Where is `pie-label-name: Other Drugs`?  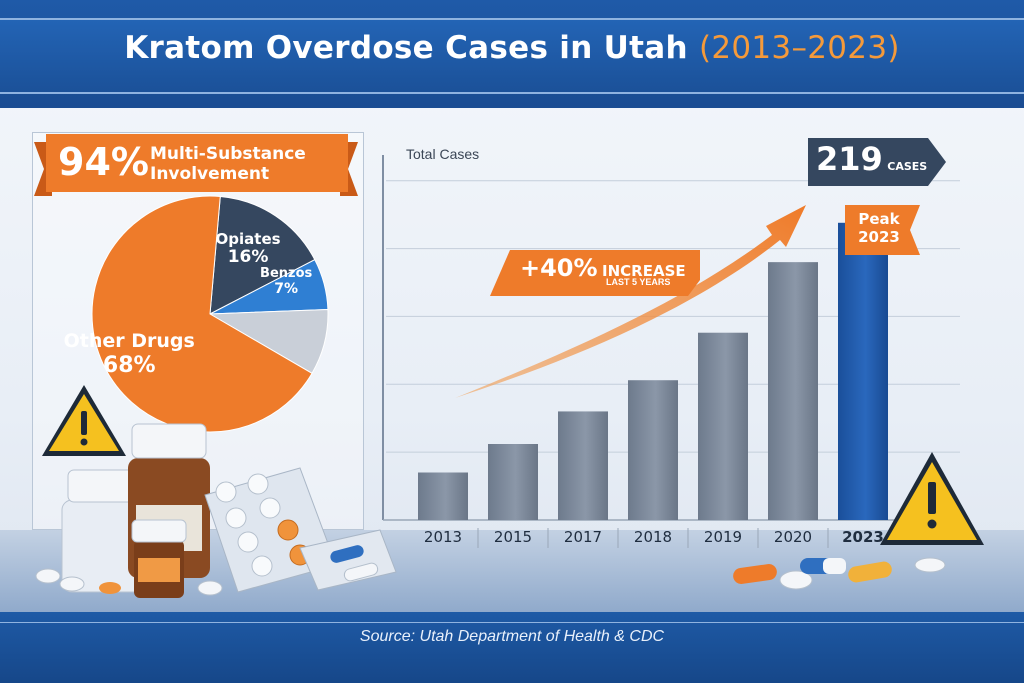 pie-label-name: Other Drugs is located at coordinates (129, 341).